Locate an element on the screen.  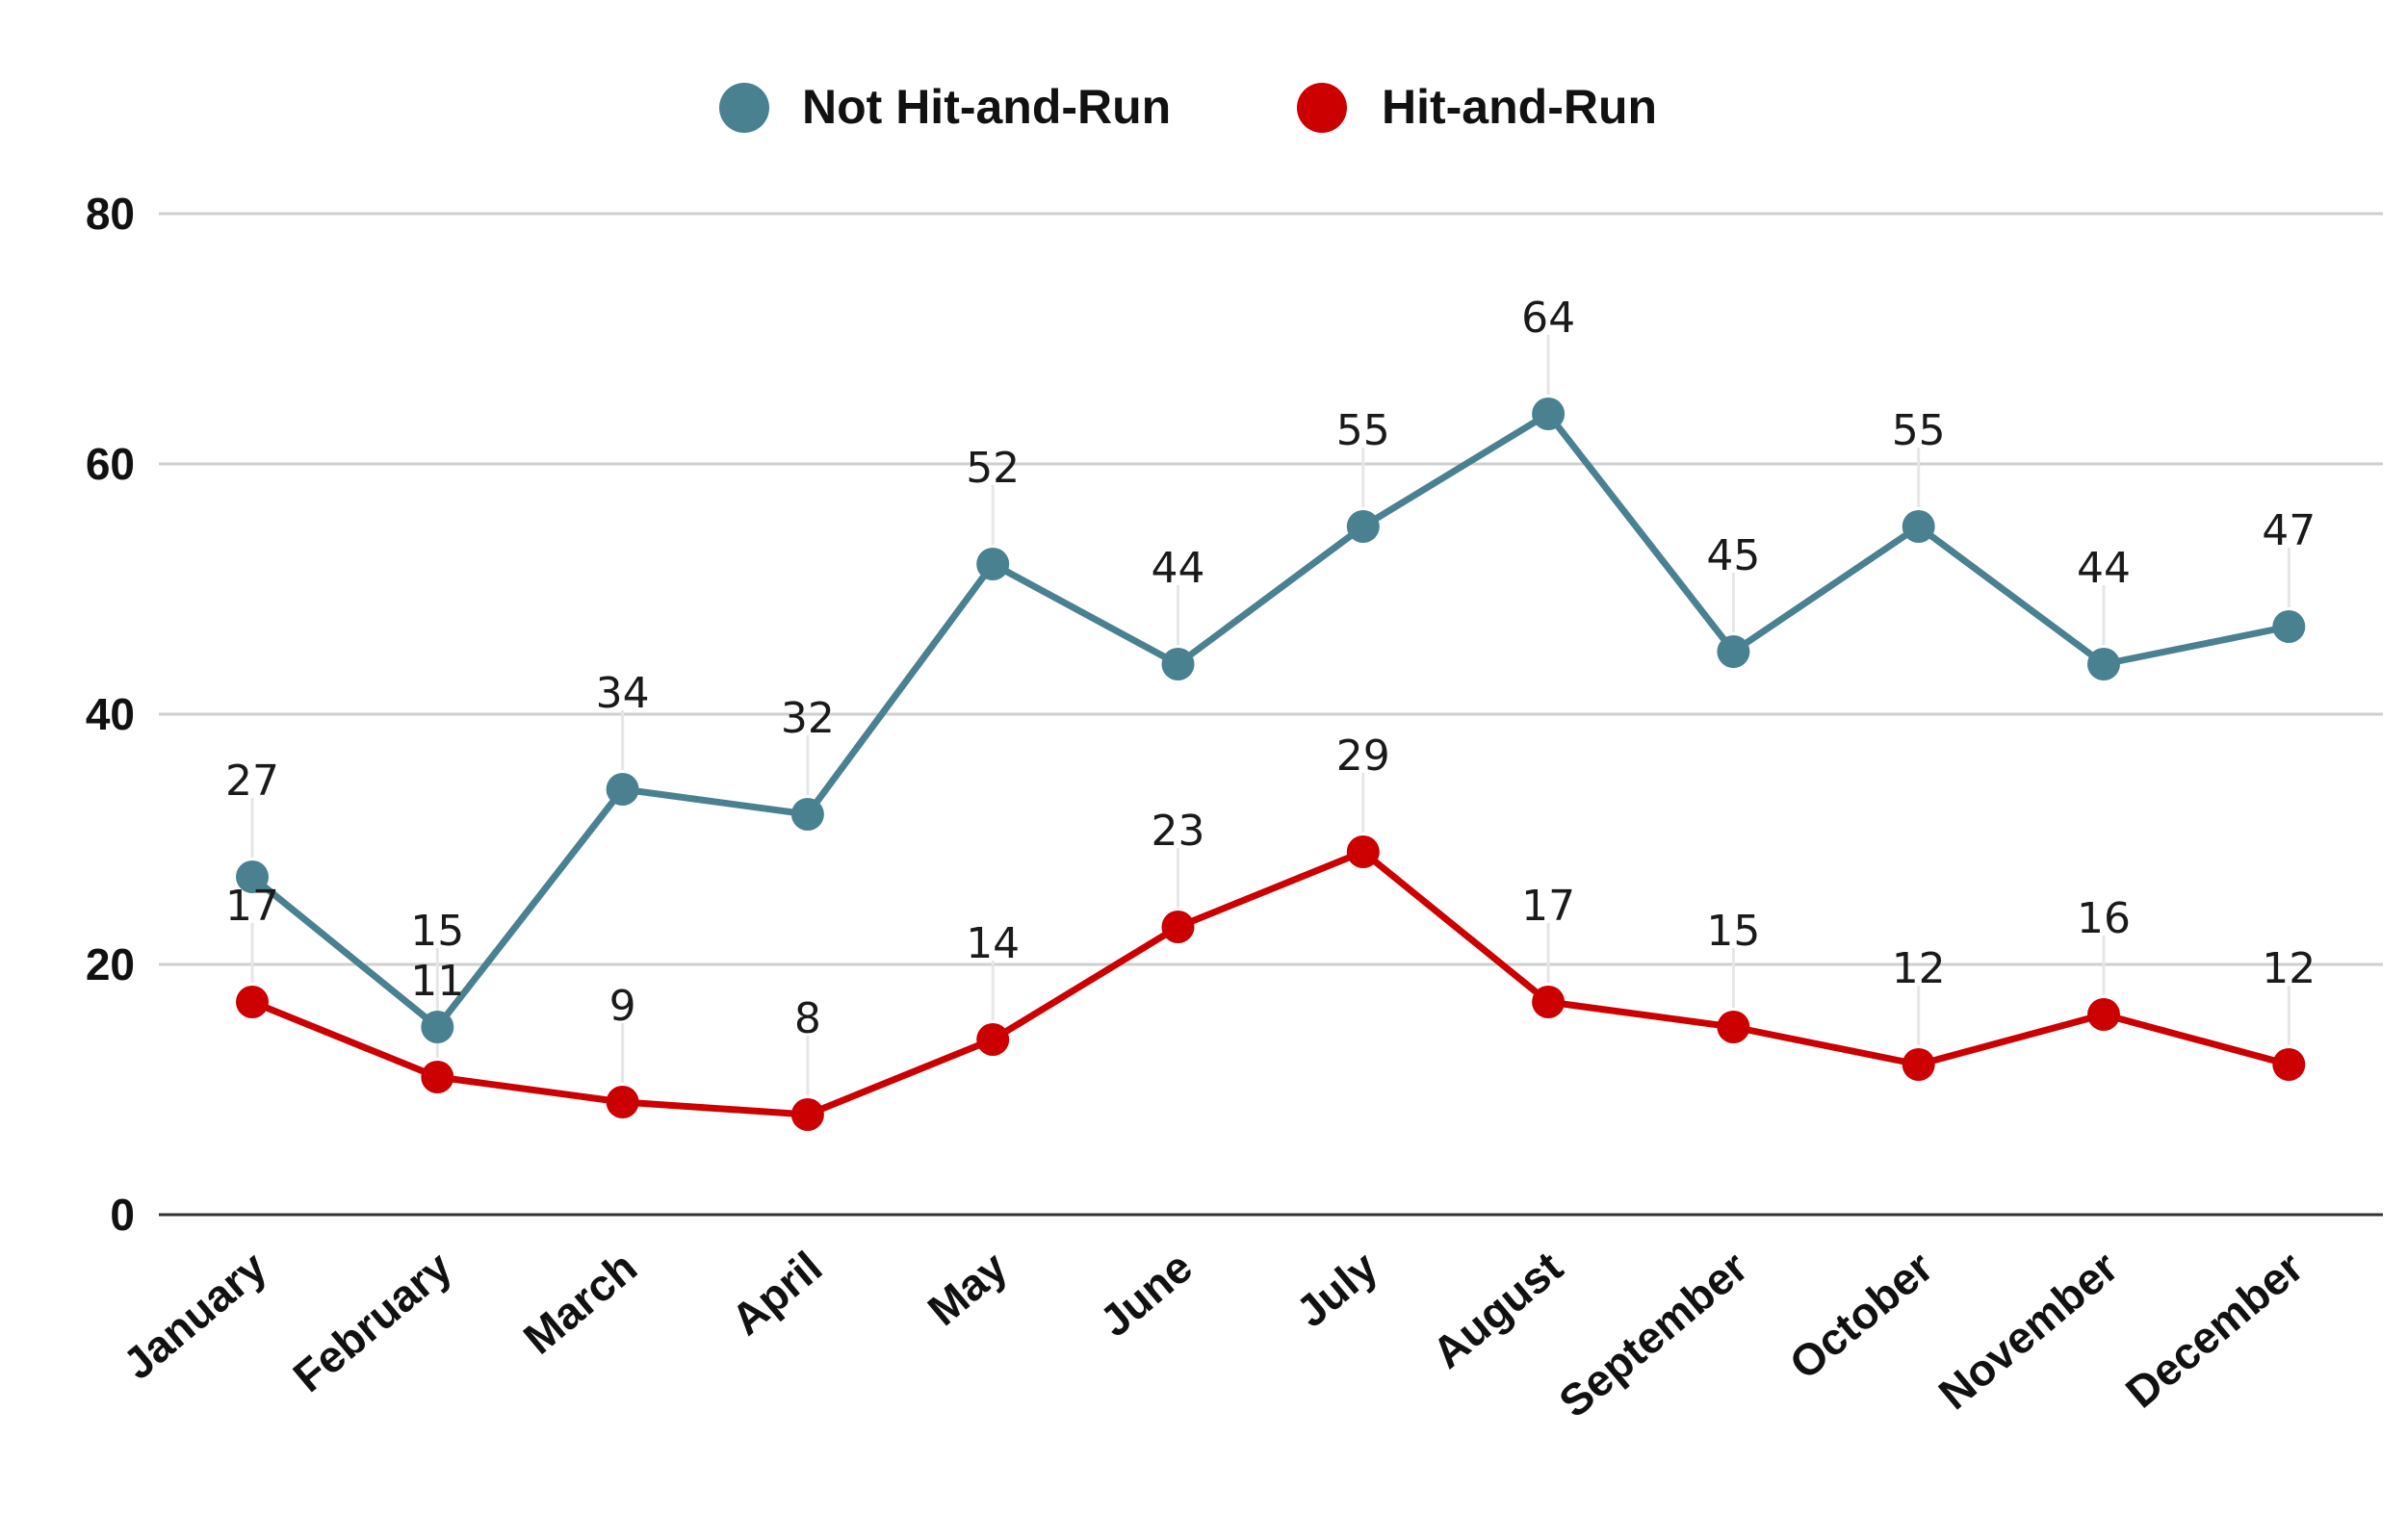
data-label-hit-and-run-november: 16 is located at coordinates (2104, 918).